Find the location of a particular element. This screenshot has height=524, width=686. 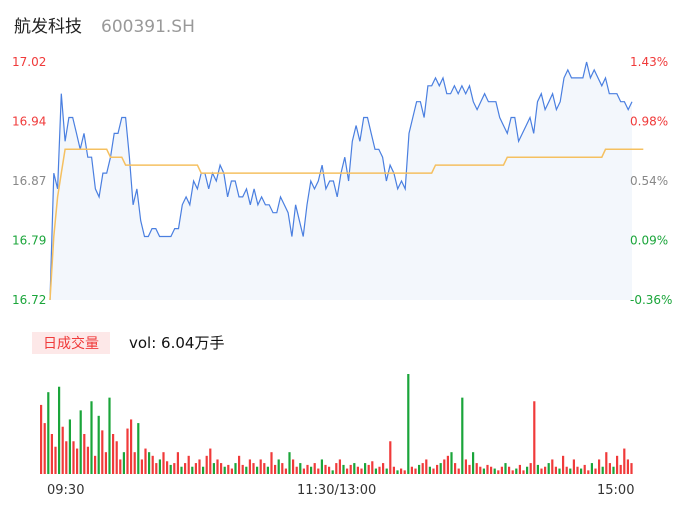

right-percent-axis: 1.43% 0.98% 0.54% 0.09% -0.36% is located at coordinates (651, 181).